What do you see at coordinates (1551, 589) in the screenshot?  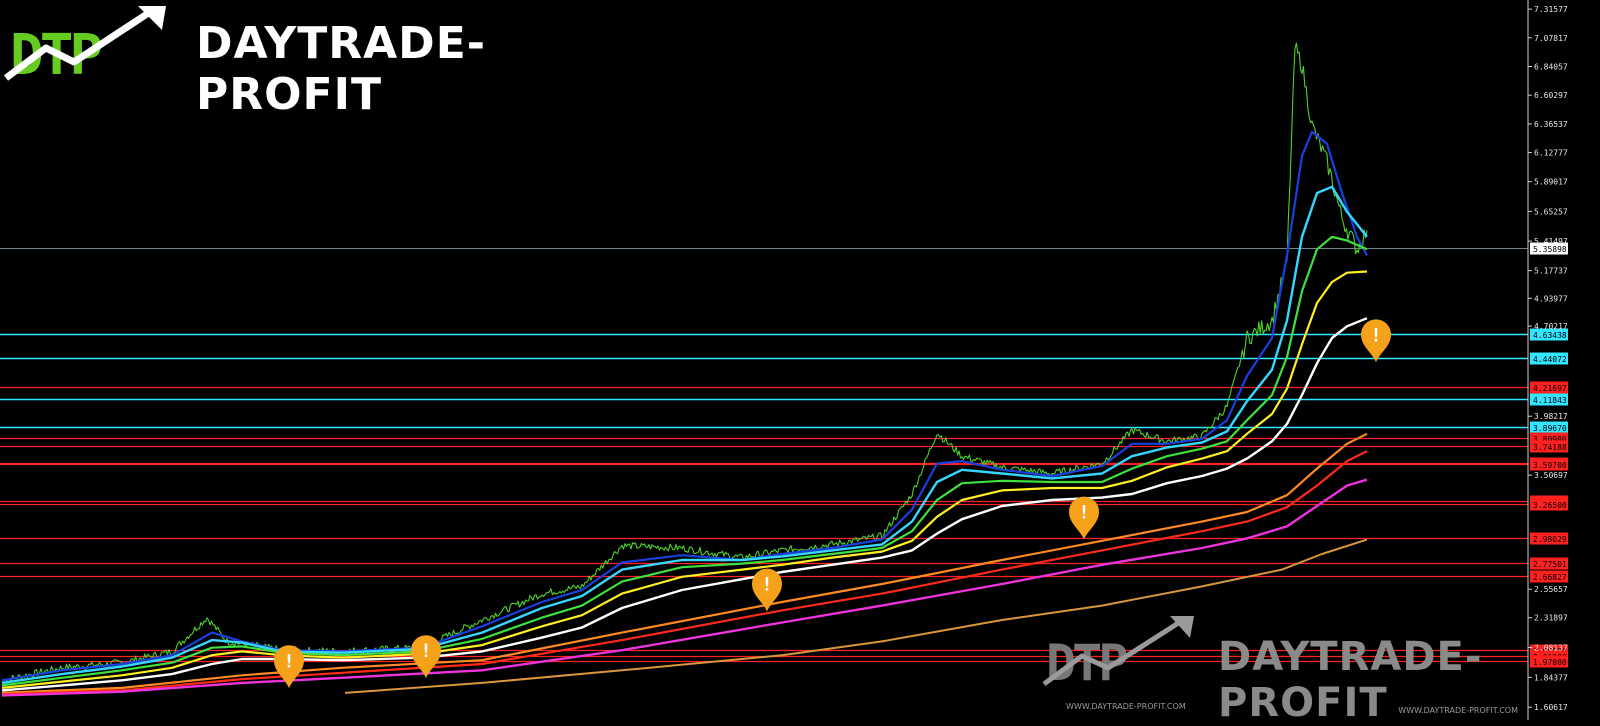 I see `y-tick-label: 2.55657` at bounding box center [1551, 589].